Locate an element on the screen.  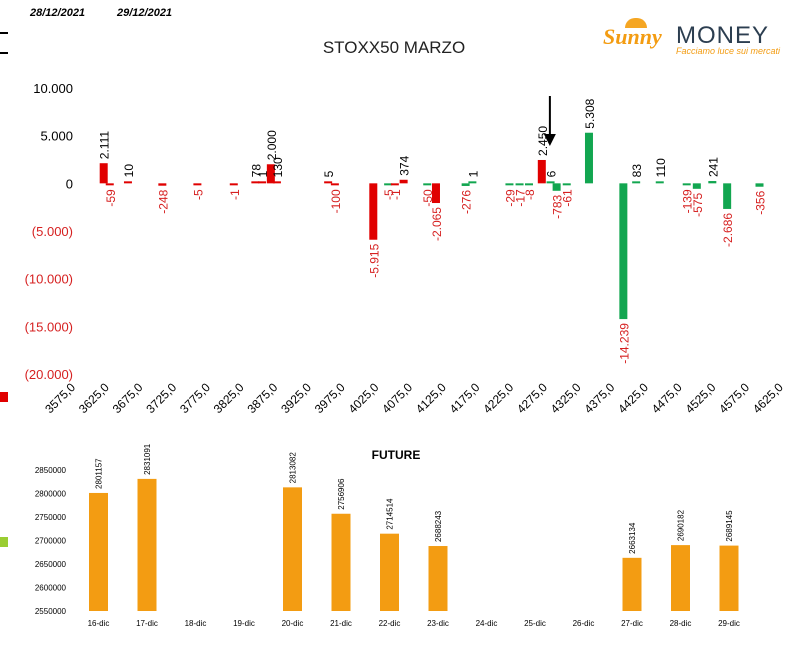
data-label: 2688243 is located at coordinates (438, 526).